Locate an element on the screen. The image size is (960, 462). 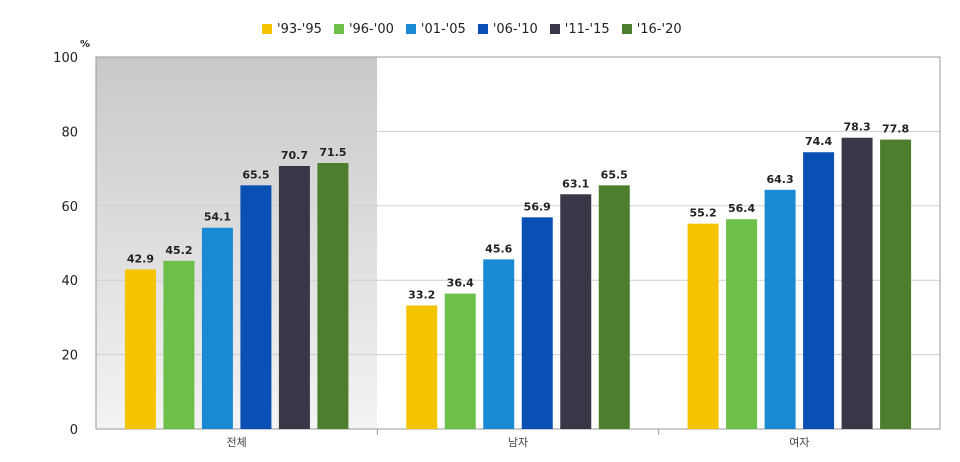
legend-item: '01-'05 is located at coordinates (435, 29).